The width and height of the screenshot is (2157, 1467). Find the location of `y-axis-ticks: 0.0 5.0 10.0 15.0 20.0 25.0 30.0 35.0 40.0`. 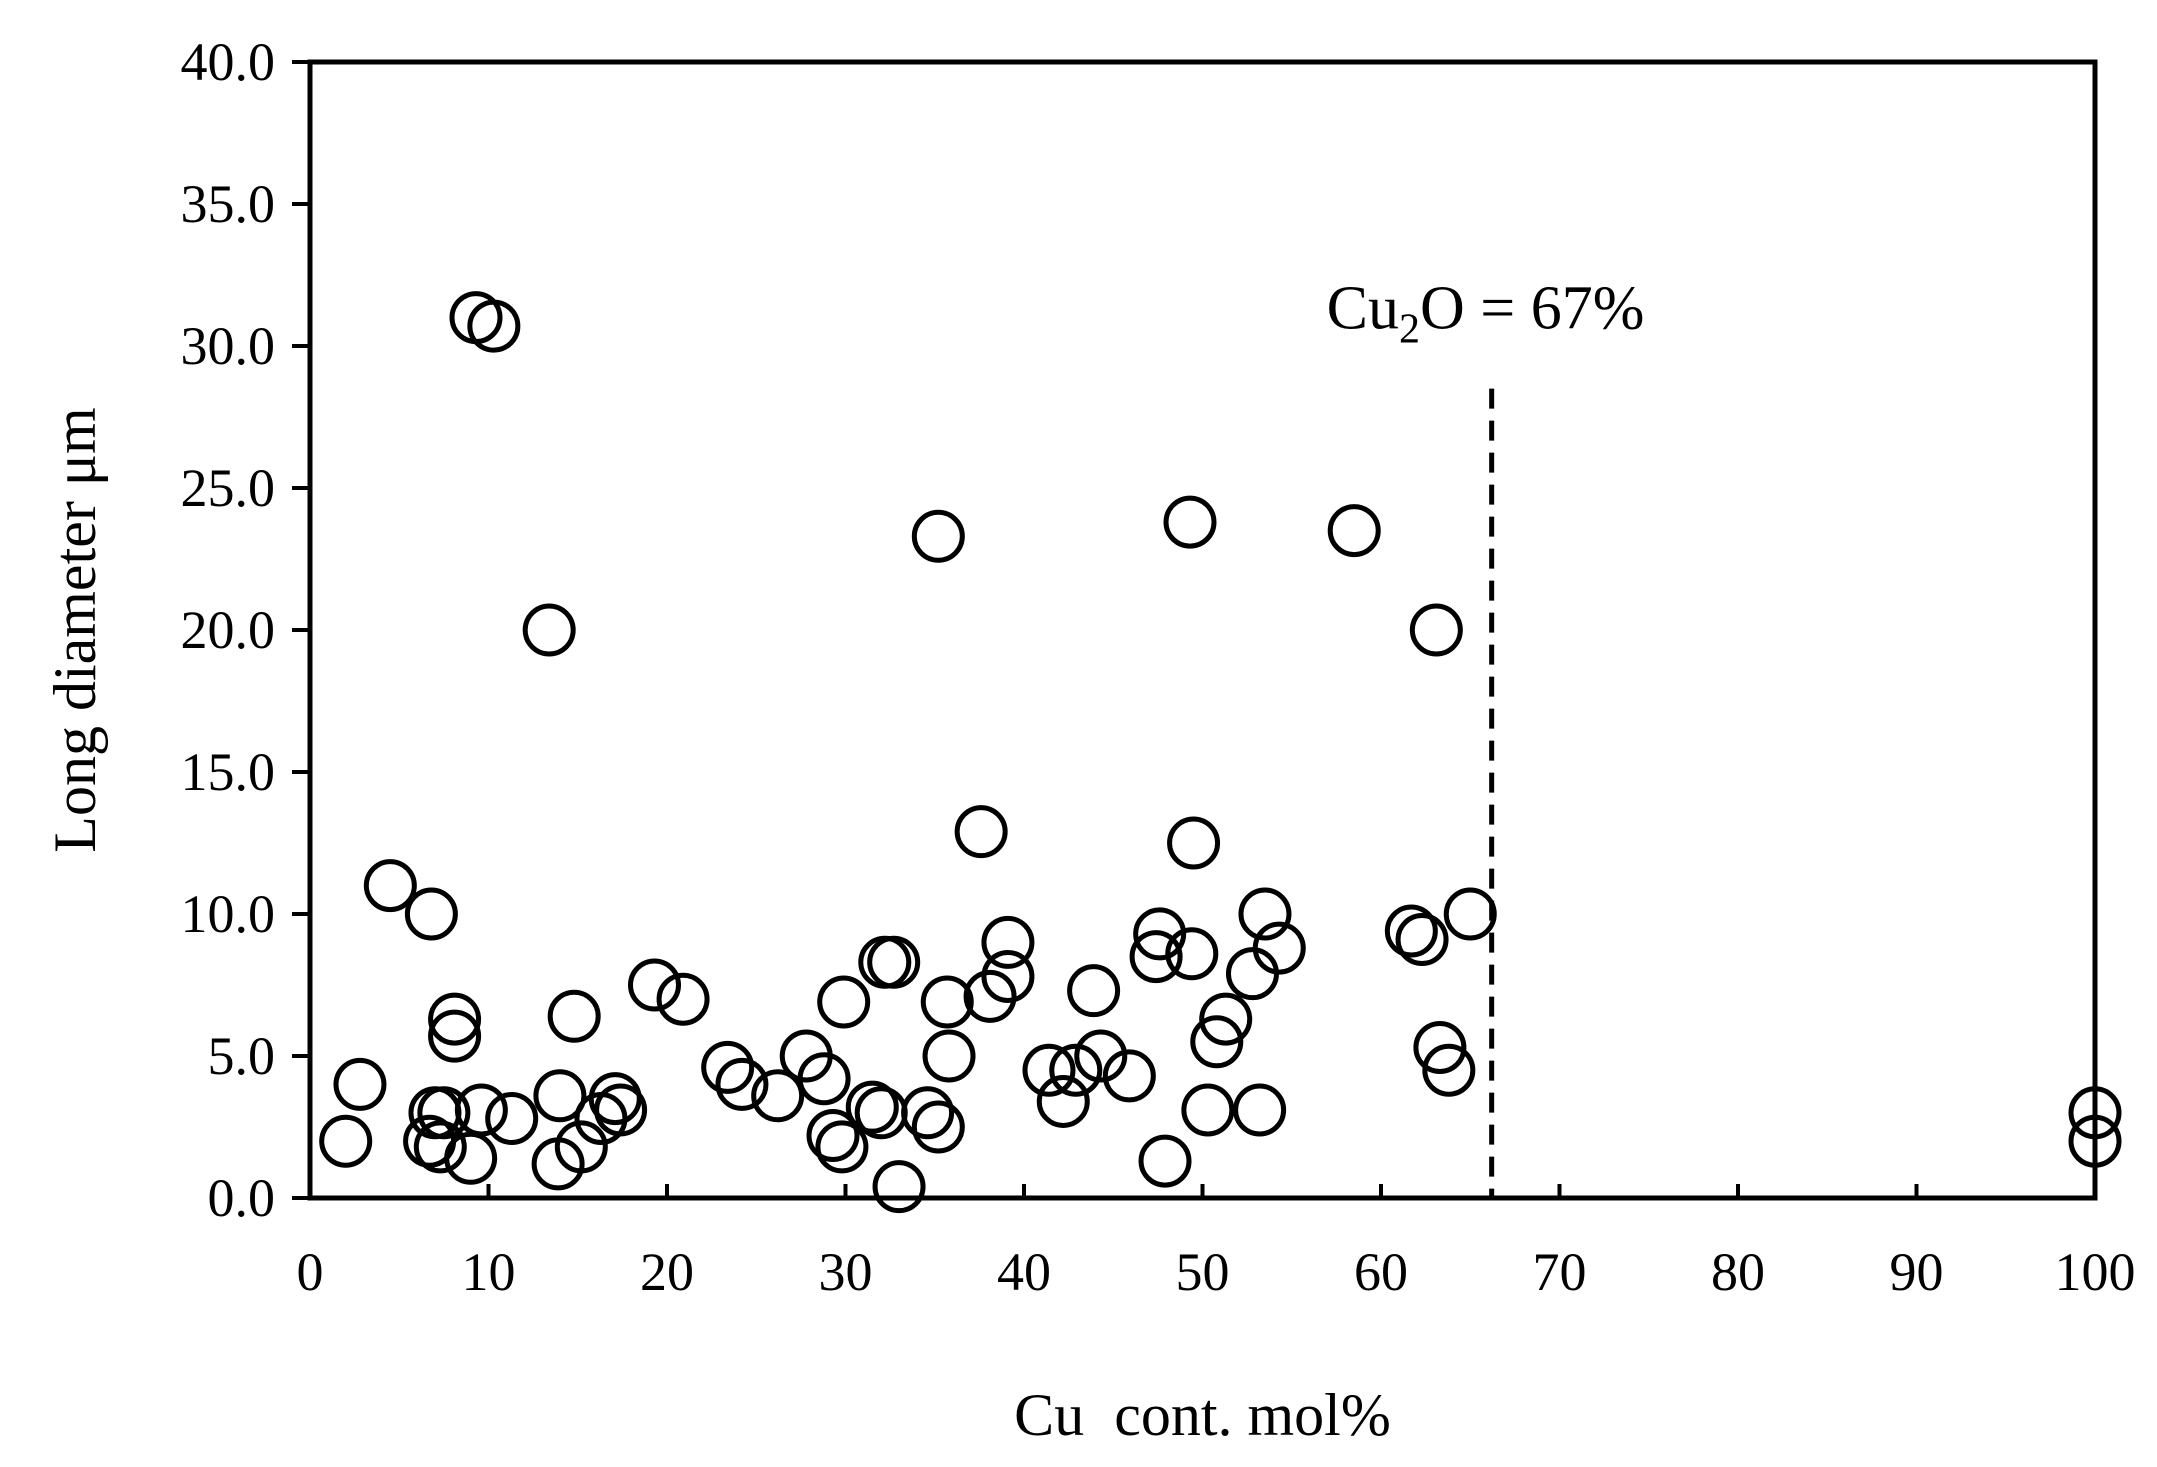

y-axis-ticks: 0.0 5.0 10.0 15.0 20.0 25.0 30.0 35.0 40.0 is located at coordinates (245, 630).